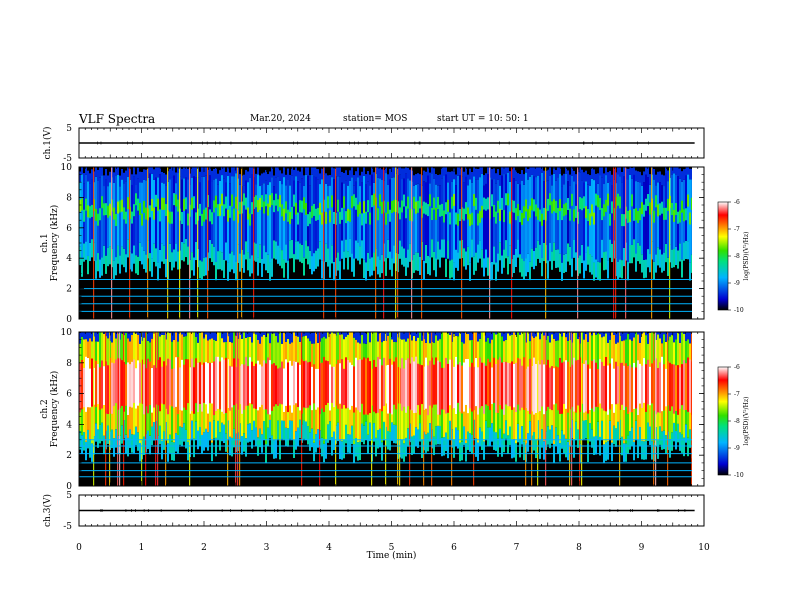 The height and width of the screenshot is (612, 792). I want to click on ch1-spectrogram-colorbar-tick-label: -8, so click(737, 256).